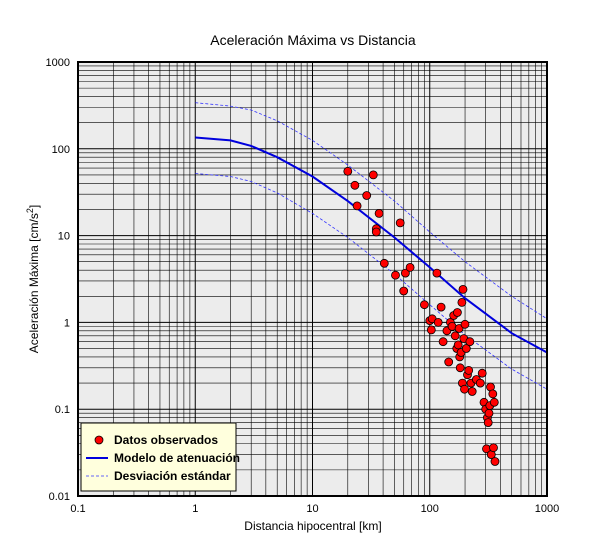 The width and height of the screenshot is (590, 560). I want to click on x-tick-label: 100, so click(430, 509).